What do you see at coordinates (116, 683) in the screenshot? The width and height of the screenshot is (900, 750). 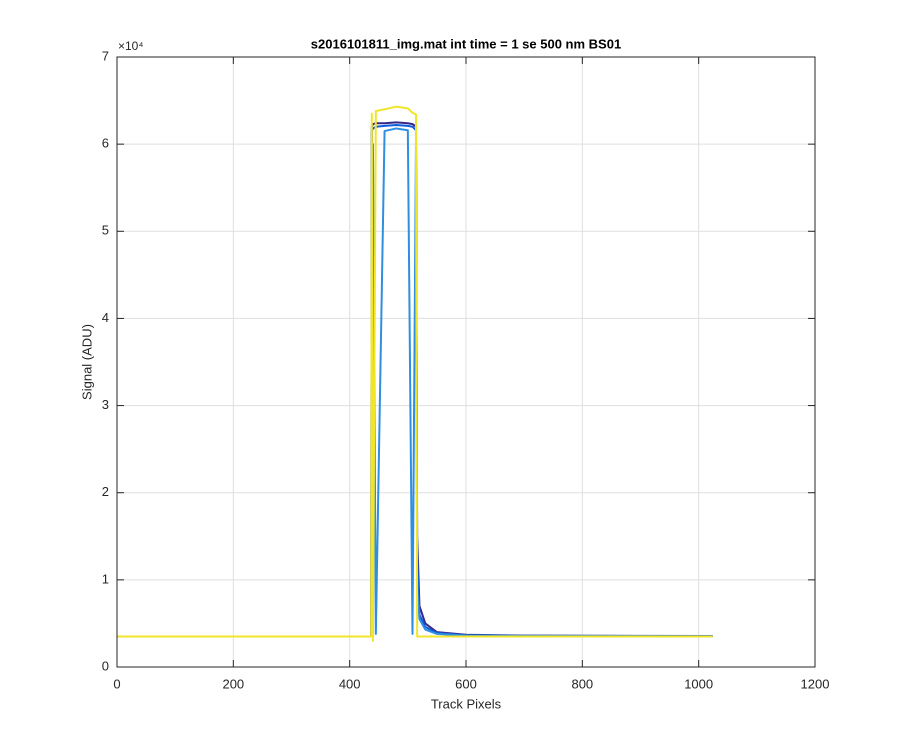 I see `x-tick-label: 0` at bounding box center [116, 683].